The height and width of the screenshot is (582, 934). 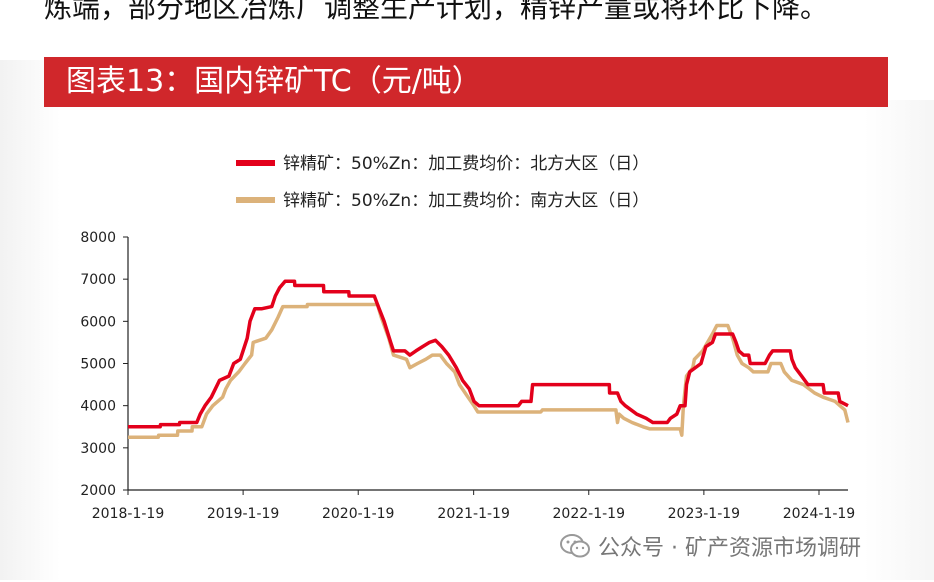 What do you see at coordinates (98, 491) in the screenshot?
I see `y-tick-label: 2000` at bounding box center [98, 491].